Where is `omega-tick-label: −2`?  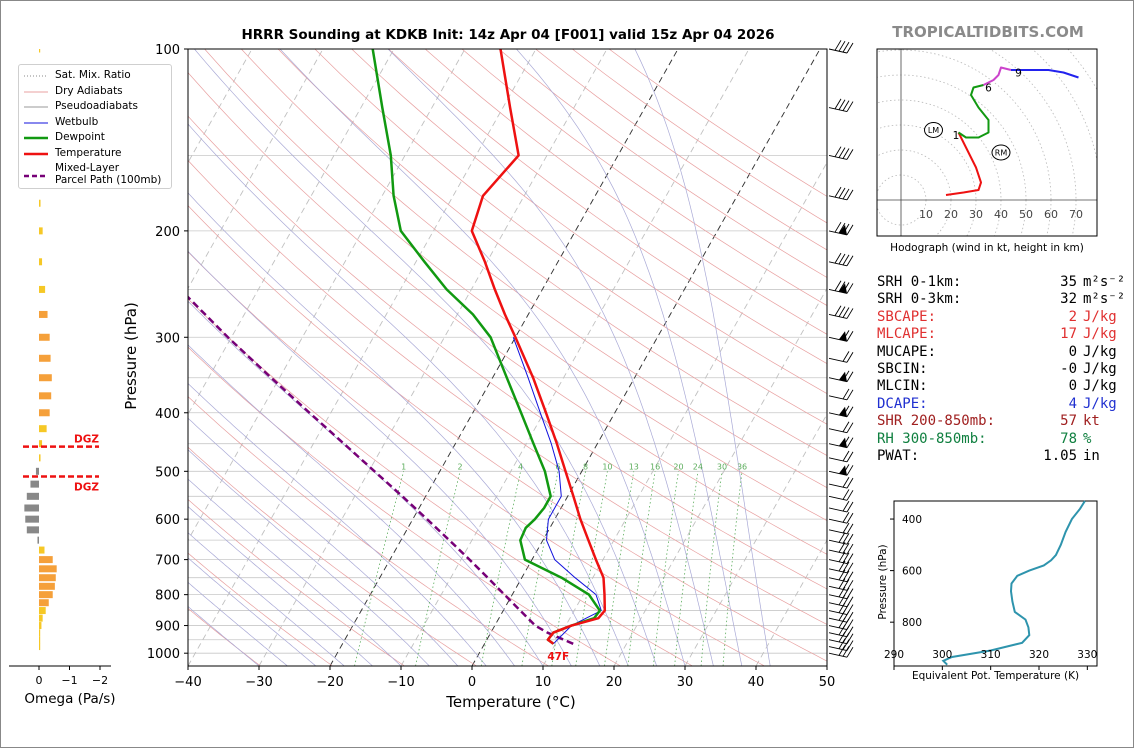 omega-tick-label: −2 is located at coordinates (100, 680).